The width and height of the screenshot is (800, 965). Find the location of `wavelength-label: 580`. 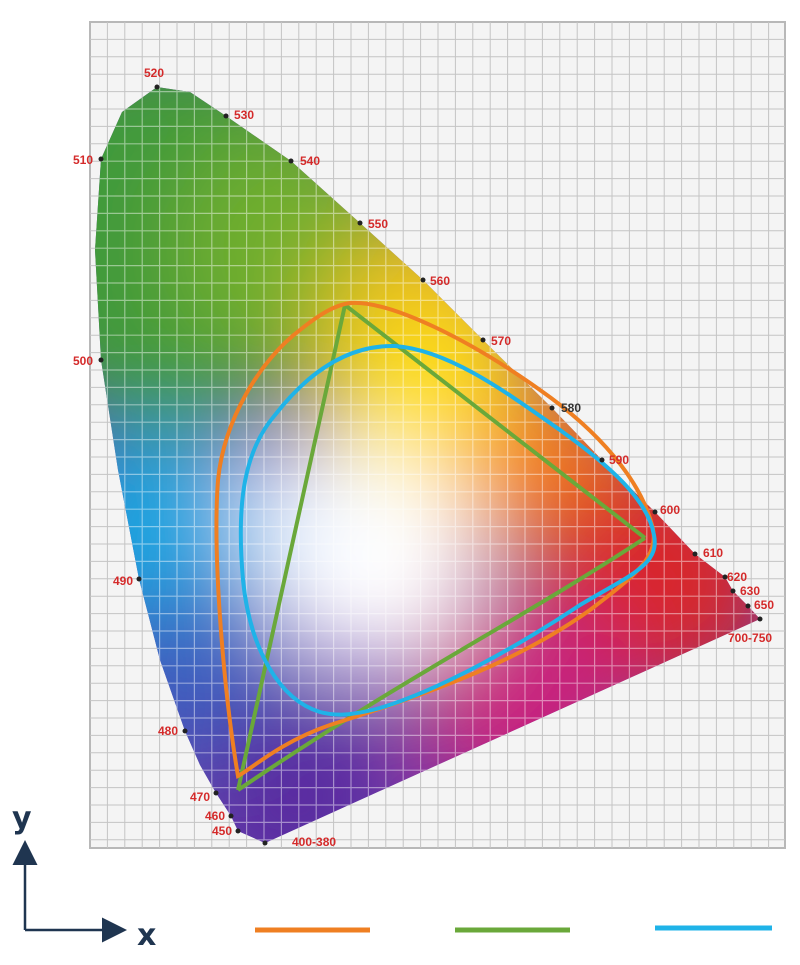

wavelength-label: 580 is located at coordinates (571, 408).